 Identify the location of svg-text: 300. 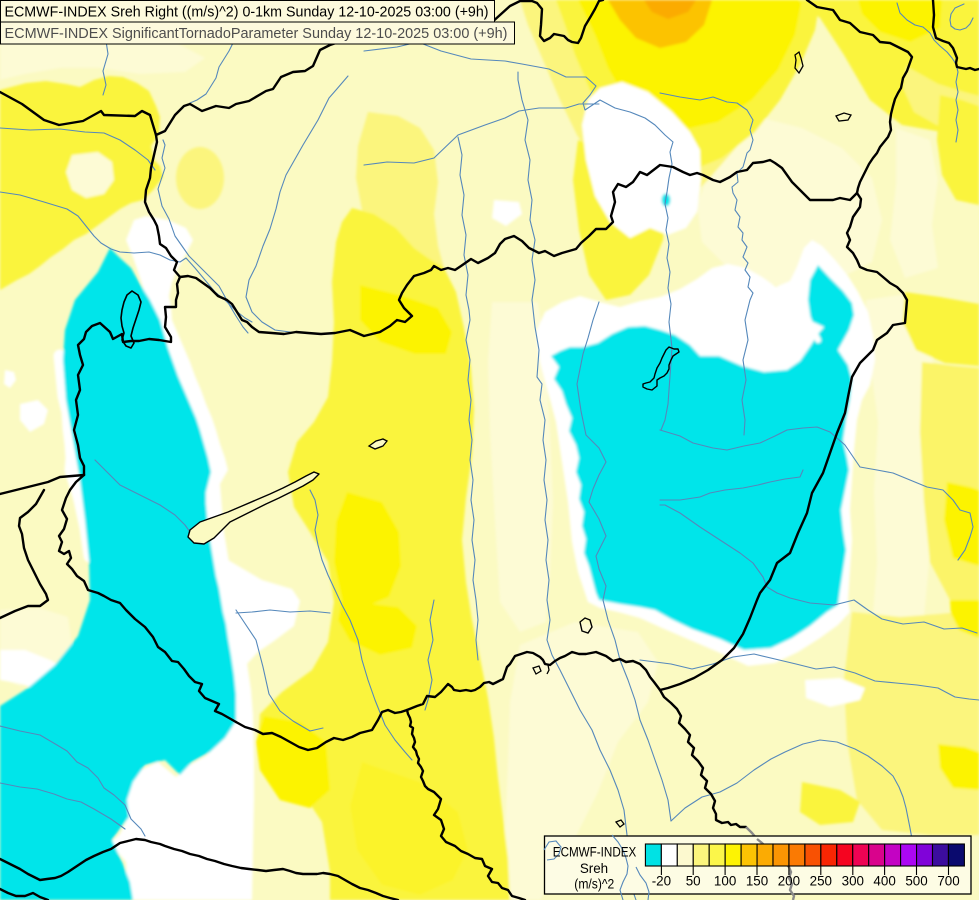
(853, 881).